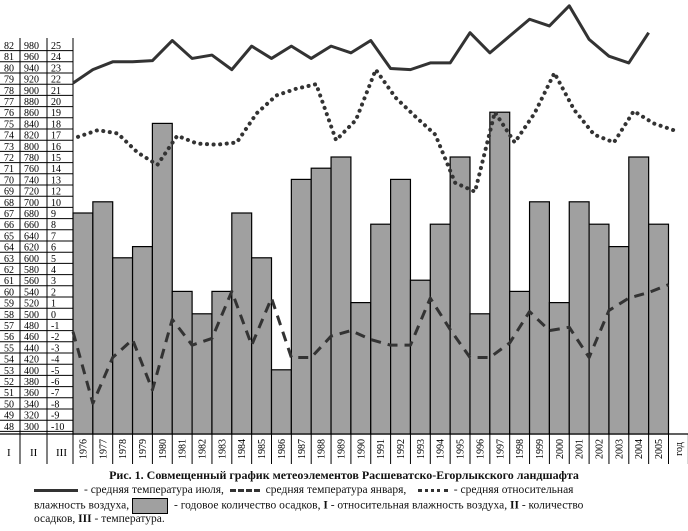 This screenshot has height=531, width=688. Describe the element at coordinates (9, 225) in the screenshot. I see `axis-I-tick: 66` at that location.